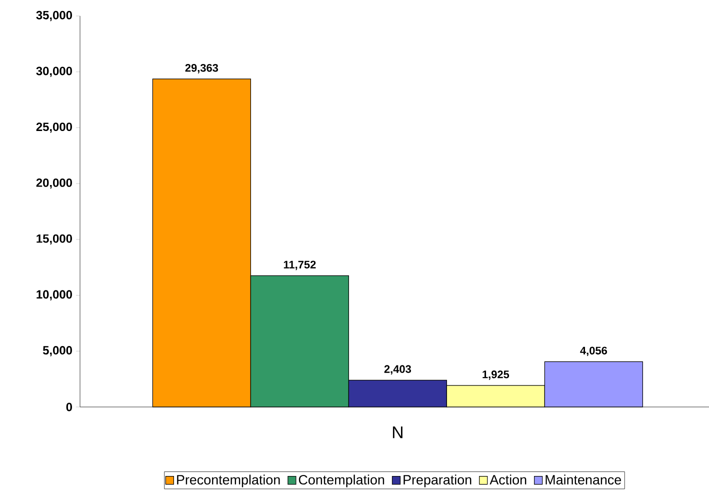 The width and height of the screenshot is (709, 496). I want to click on legend-label: Maintenance, so click(584, 479).